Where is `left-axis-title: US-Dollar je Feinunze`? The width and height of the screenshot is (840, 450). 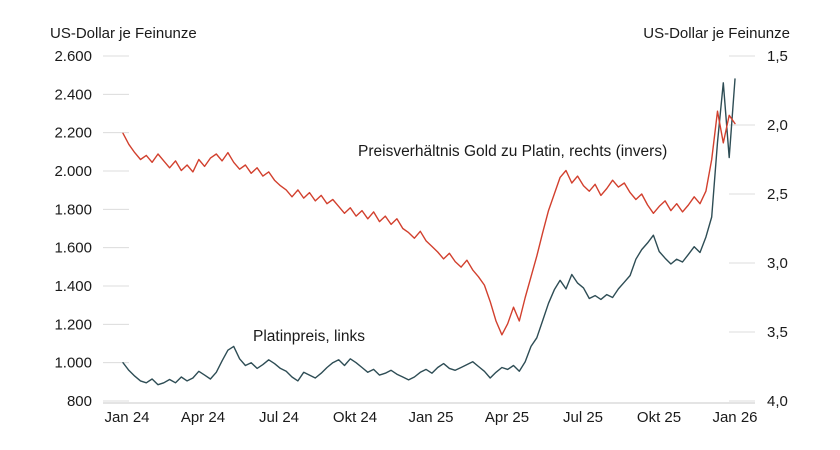
left-axis-title: US-Dollar je Feinunze is located at coordinates (123, 33).